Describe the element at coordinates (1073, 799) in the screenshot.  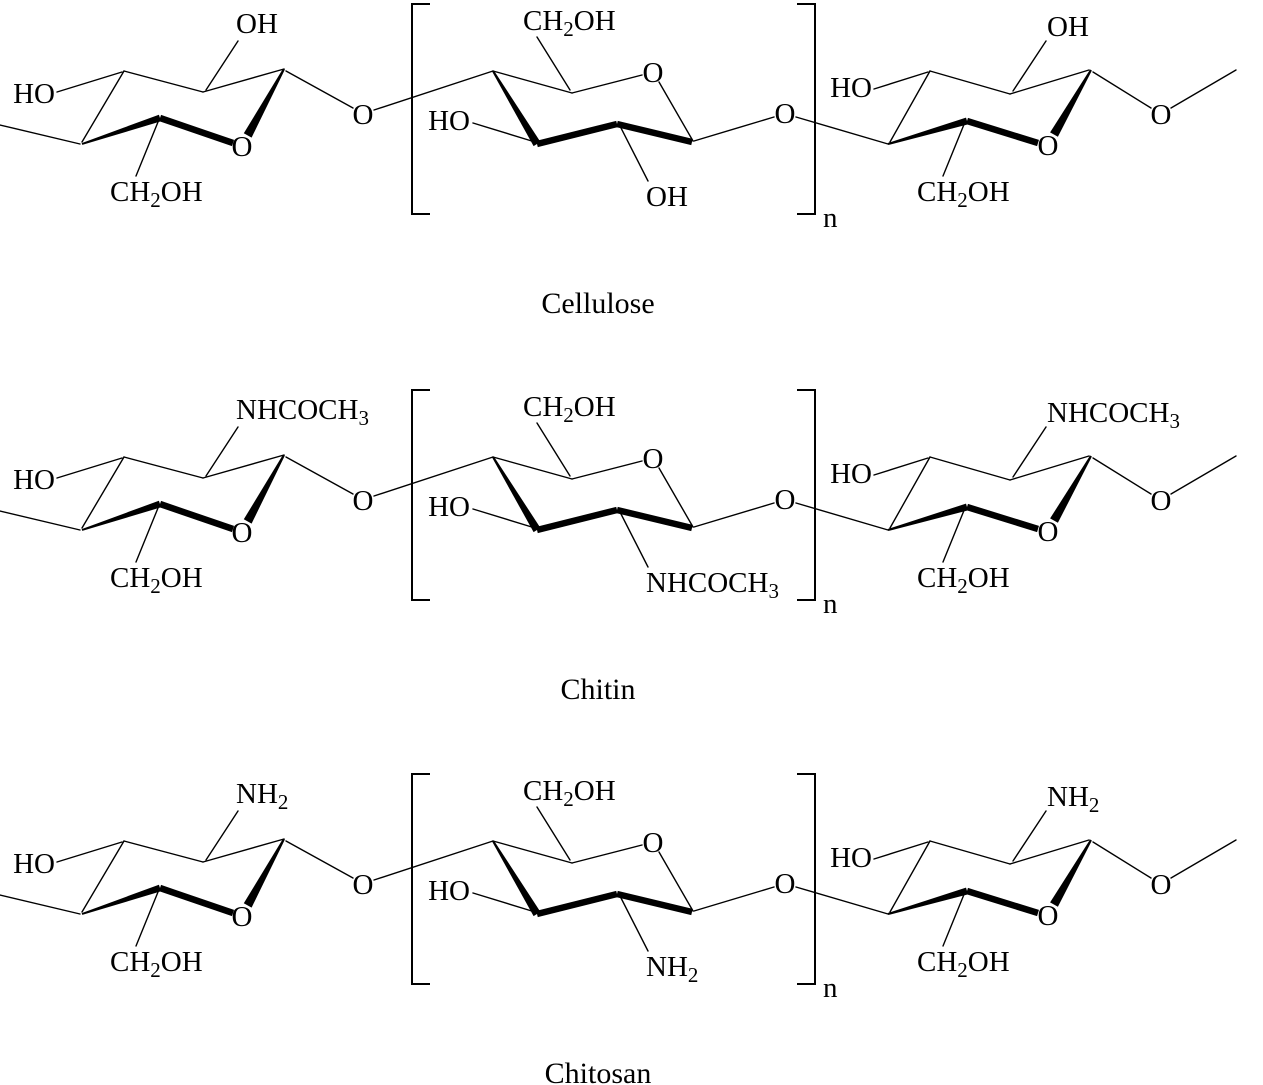
I see `c2-substituent-label: NH2` at that location.